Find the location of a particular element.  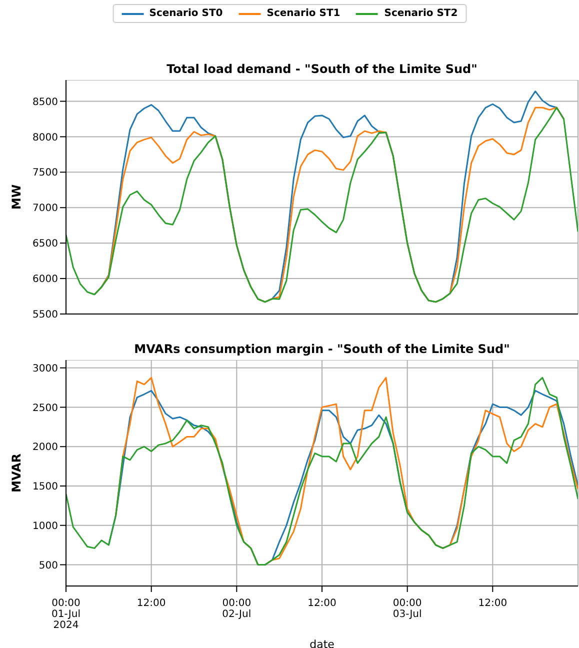

legend-label: Scenario ST2 is located at coordinates (421, 13).